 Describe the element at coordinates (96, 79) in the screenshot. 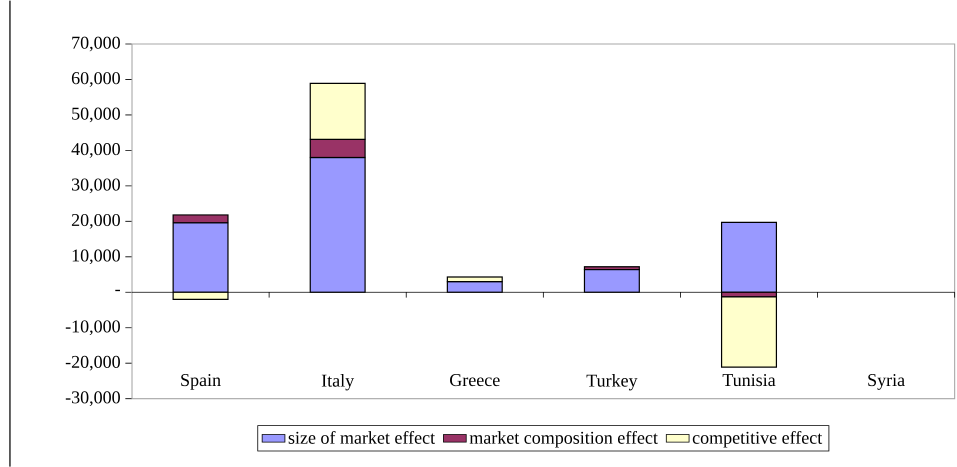

I see `y-tick-label: 60,000` at that location.